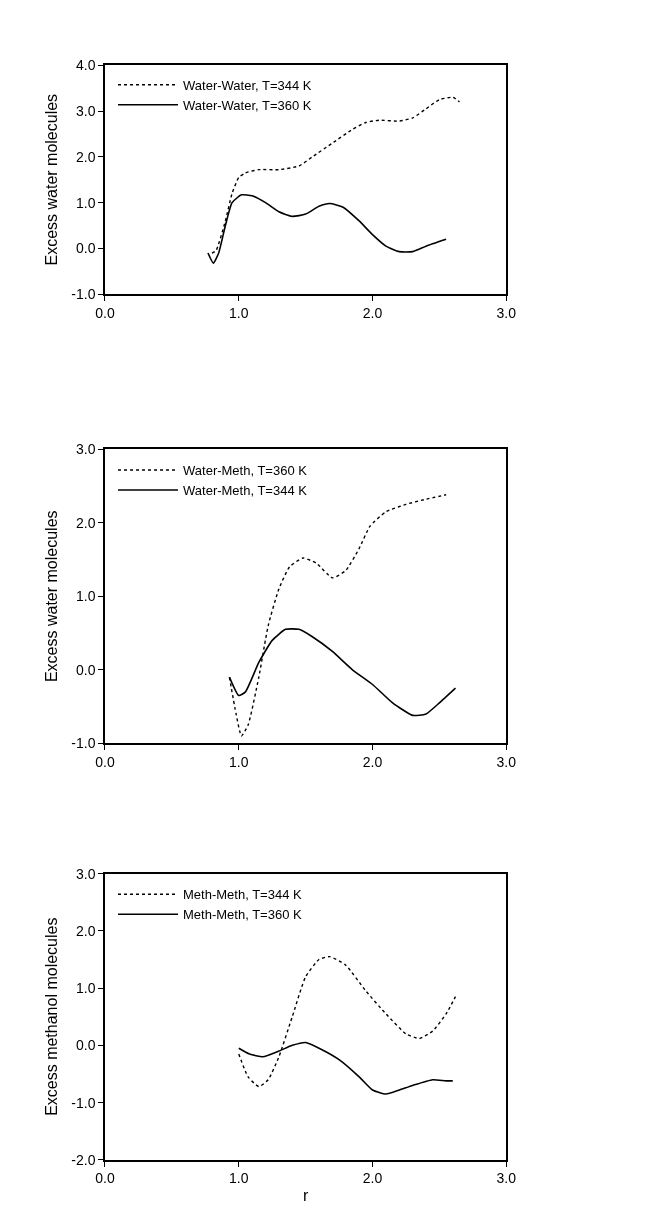 The image size is (652, 1232). I want to click on legend-label: Water-Meth, T=344 K, so click(245, 490).